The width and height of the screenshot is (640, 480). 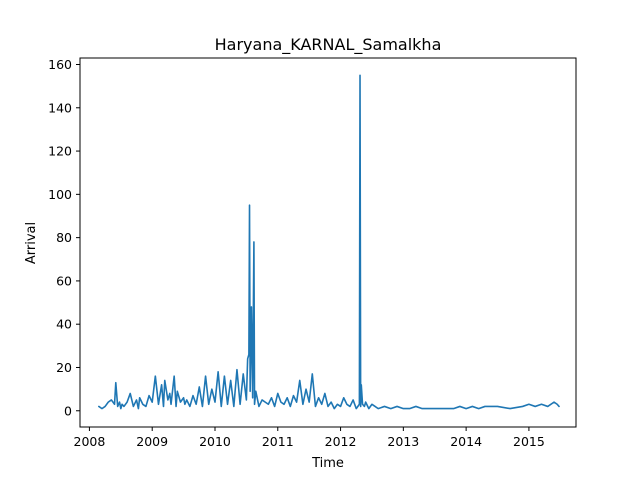 What do you see at coordinates (90, 441) in the screenshot?
I see `x-tick-label: 2008` at bounding box center [90, 441].